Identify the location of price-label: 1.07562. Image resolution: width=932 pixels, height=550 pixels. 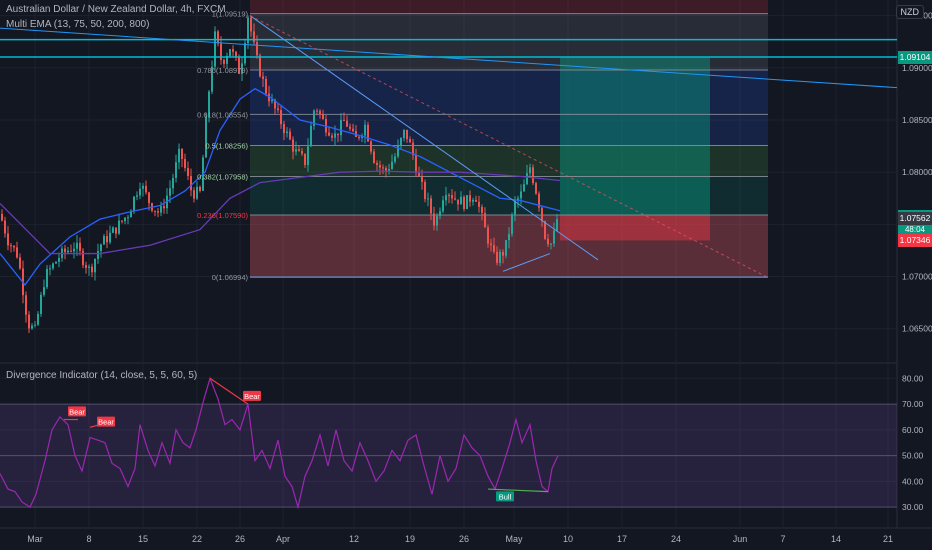
(915, 218).